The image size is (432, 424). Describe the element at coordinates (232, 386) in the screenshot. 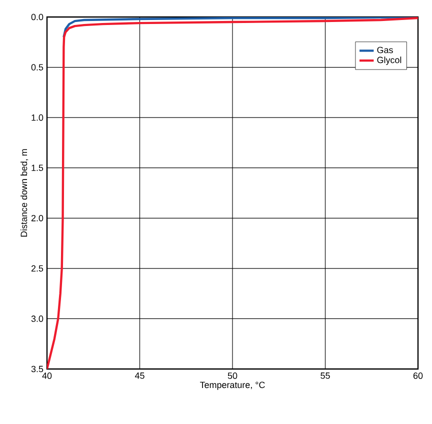

I see `x-axis-title: Temperature, °C` at that location.